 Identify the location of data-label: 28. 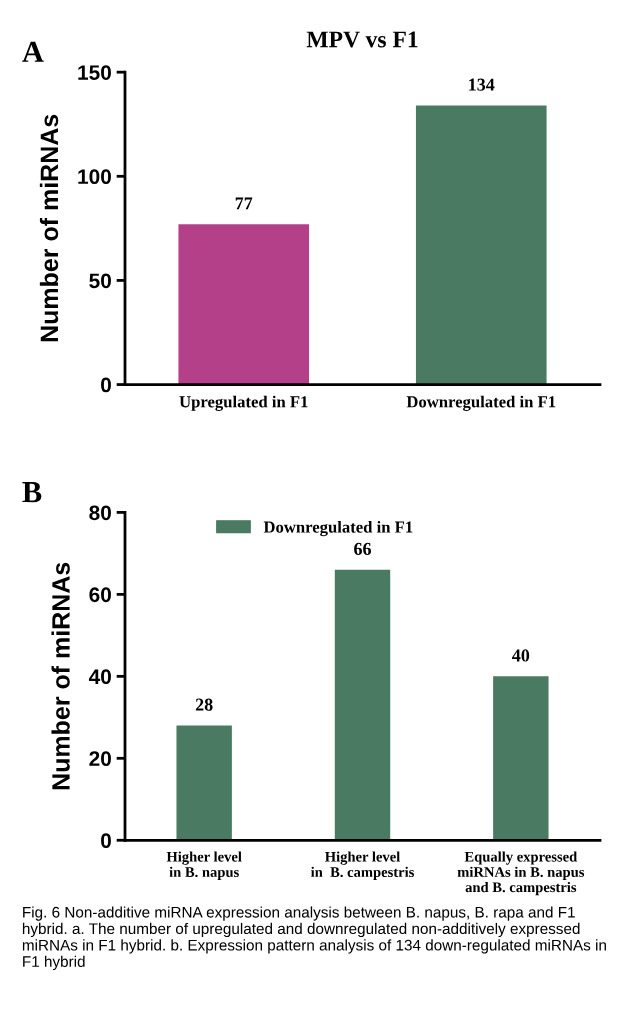
(204, 704).